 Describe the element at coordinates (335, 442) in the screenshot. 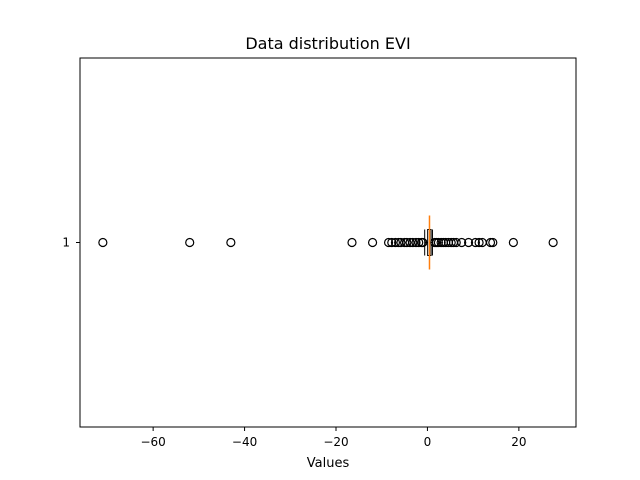

I see `x-tick-label: −20` at that location.